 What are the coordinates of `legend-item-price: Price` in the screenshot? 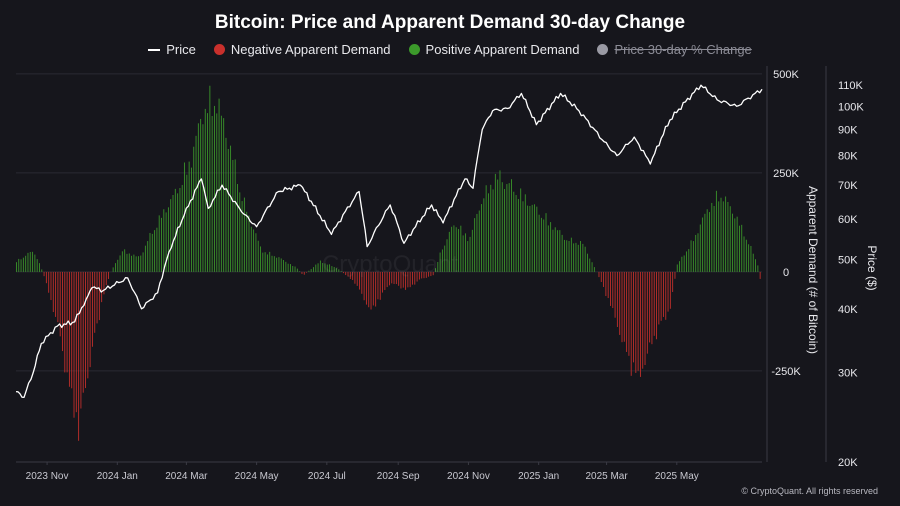 It's located at (172, 49).